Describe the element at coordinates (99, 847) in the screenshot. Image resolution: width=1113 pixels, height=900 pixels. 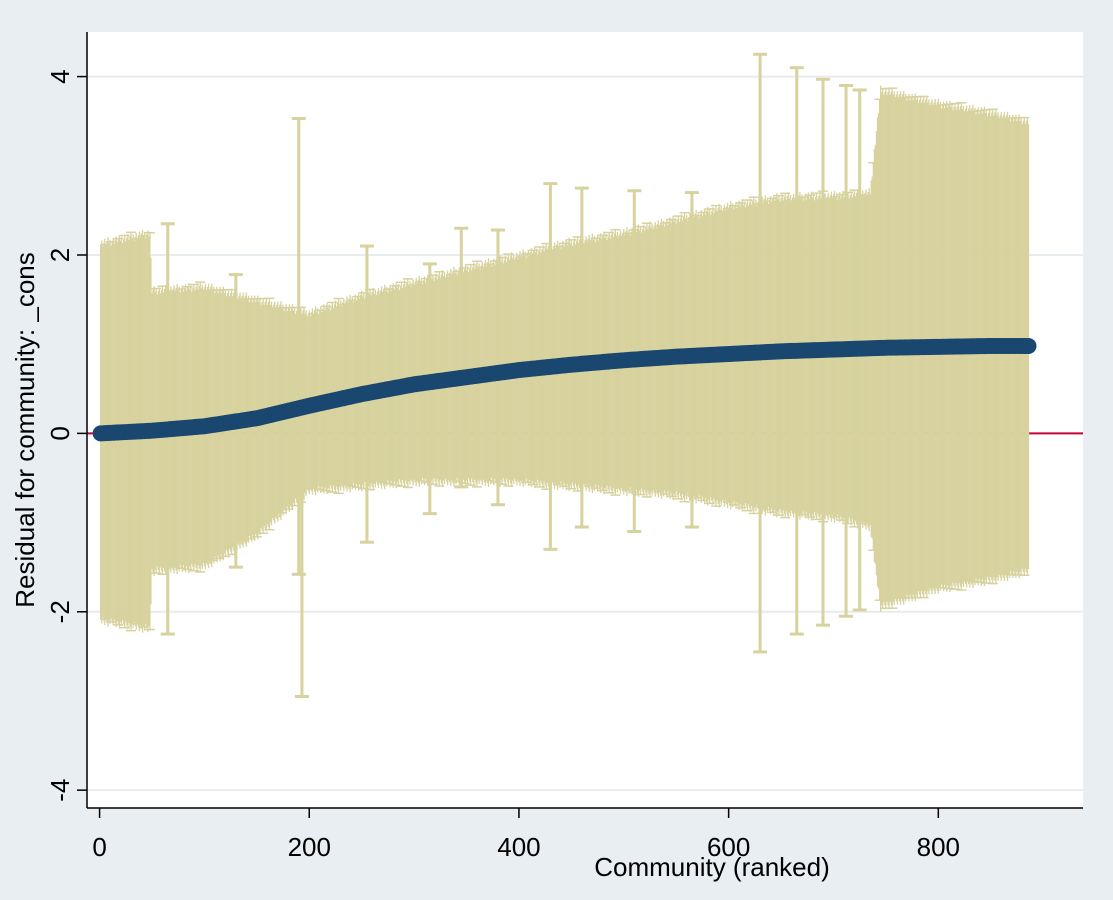
I see `x-tick-label: 0` at that location.